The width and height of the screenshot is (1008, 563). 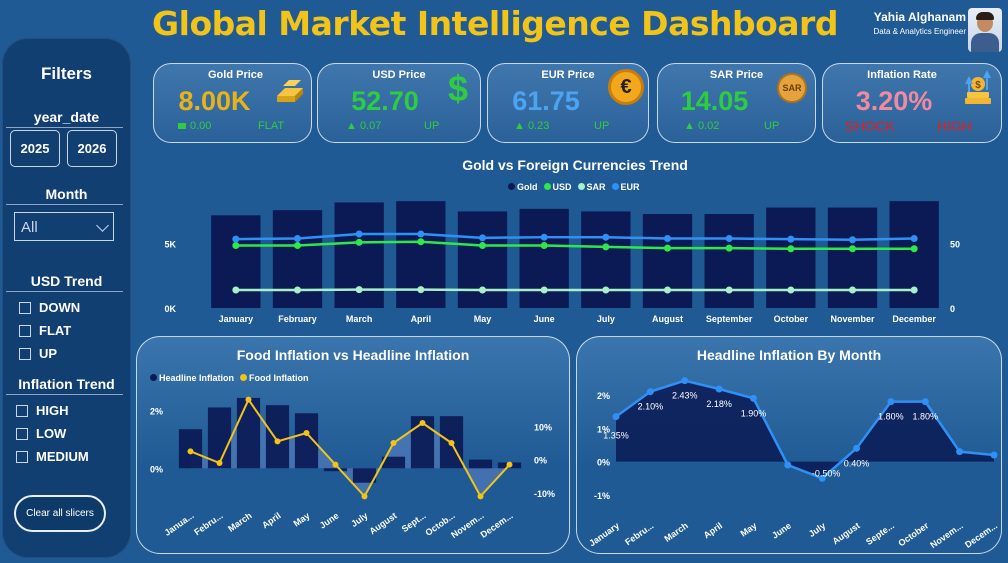 I want to click on year-2026-button: 2026, so click(x=92, y=148).